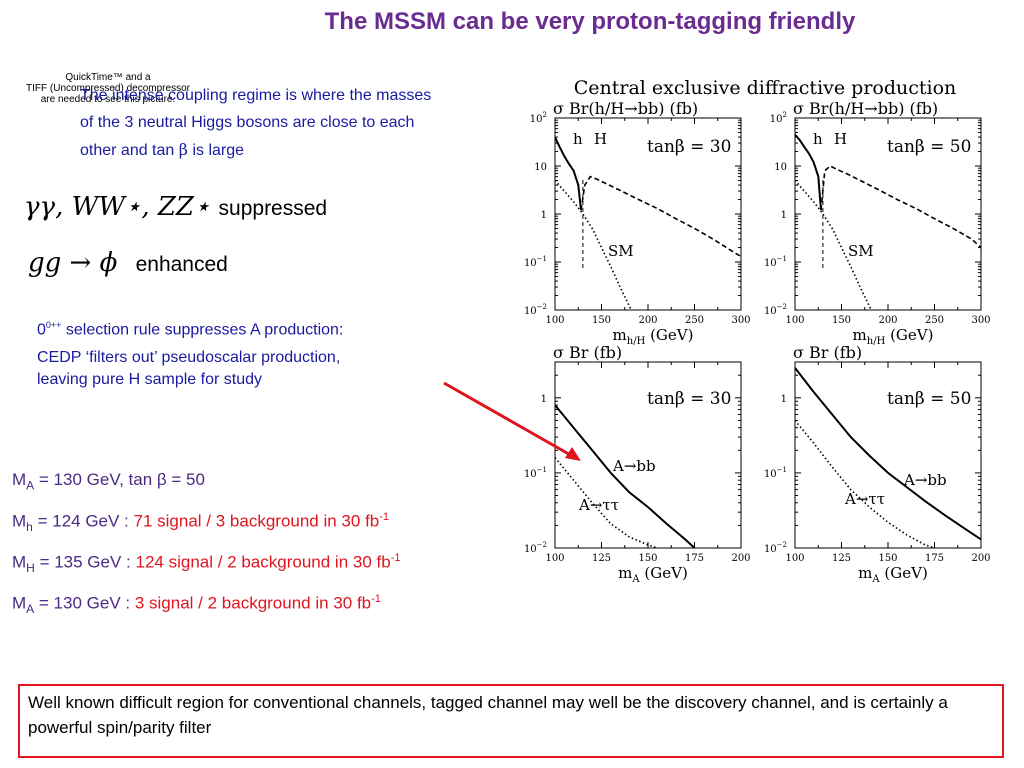 Image resolution: width=1024 pixels, height=768 pixels. I want to click on selection-zero: 0, so click(41, 330).